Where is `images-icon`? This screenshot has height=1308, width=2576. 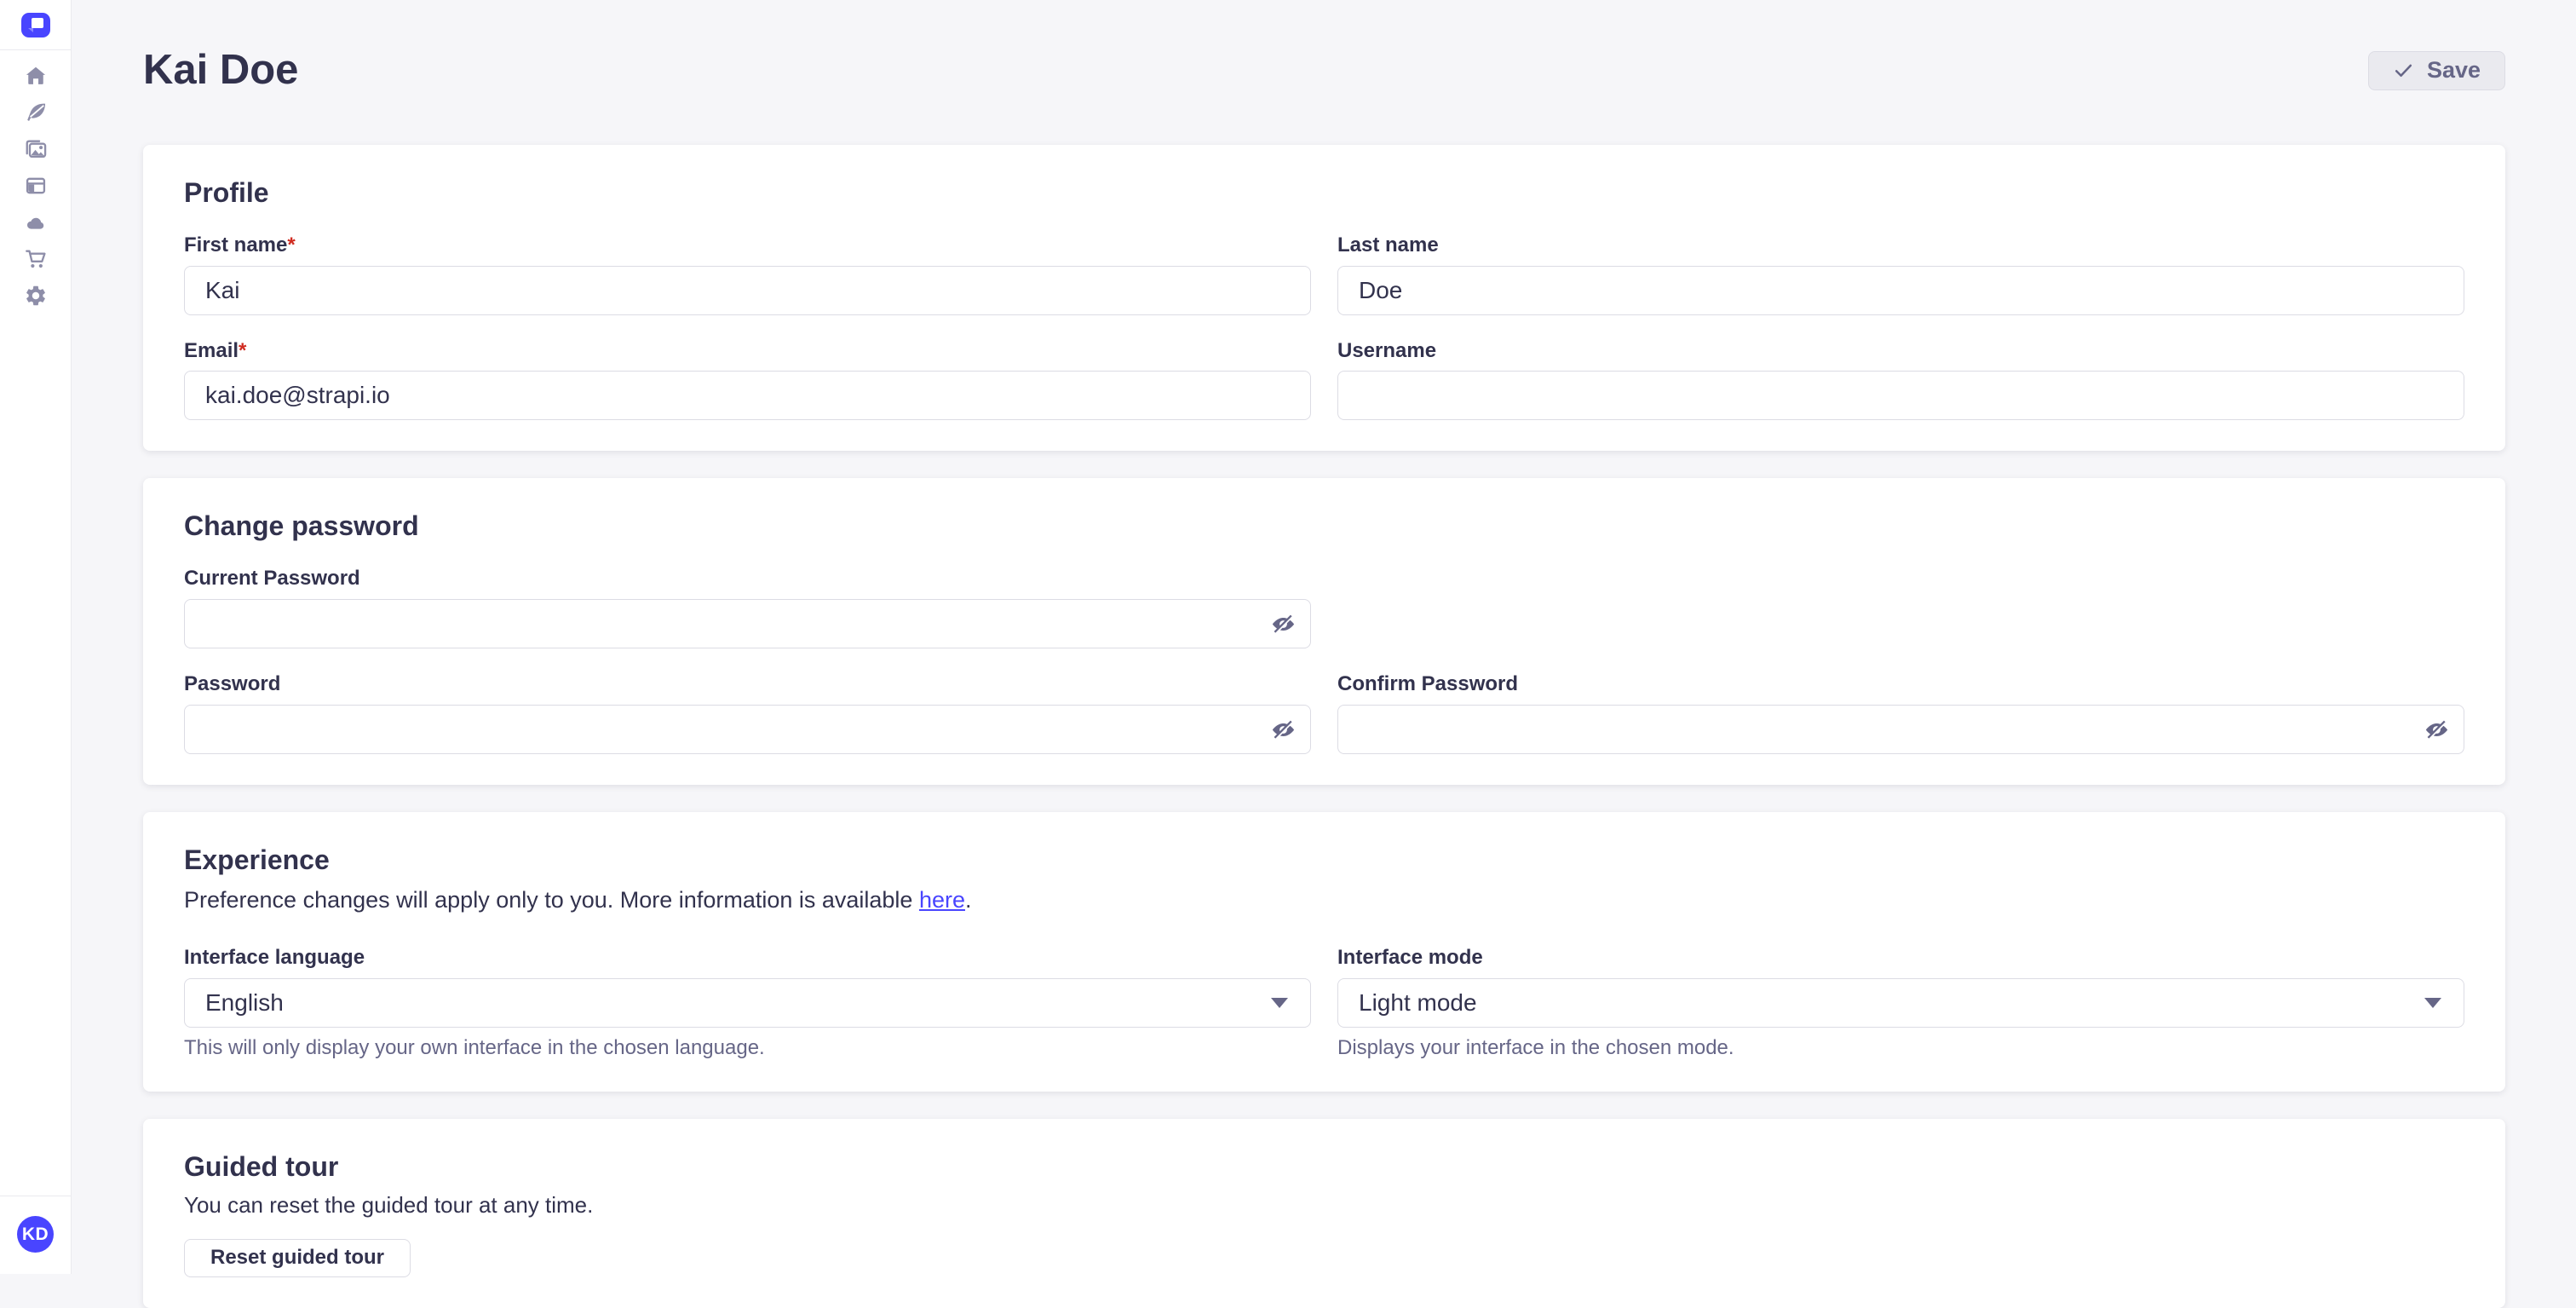
images-icon is located at coordinates (36, 149).